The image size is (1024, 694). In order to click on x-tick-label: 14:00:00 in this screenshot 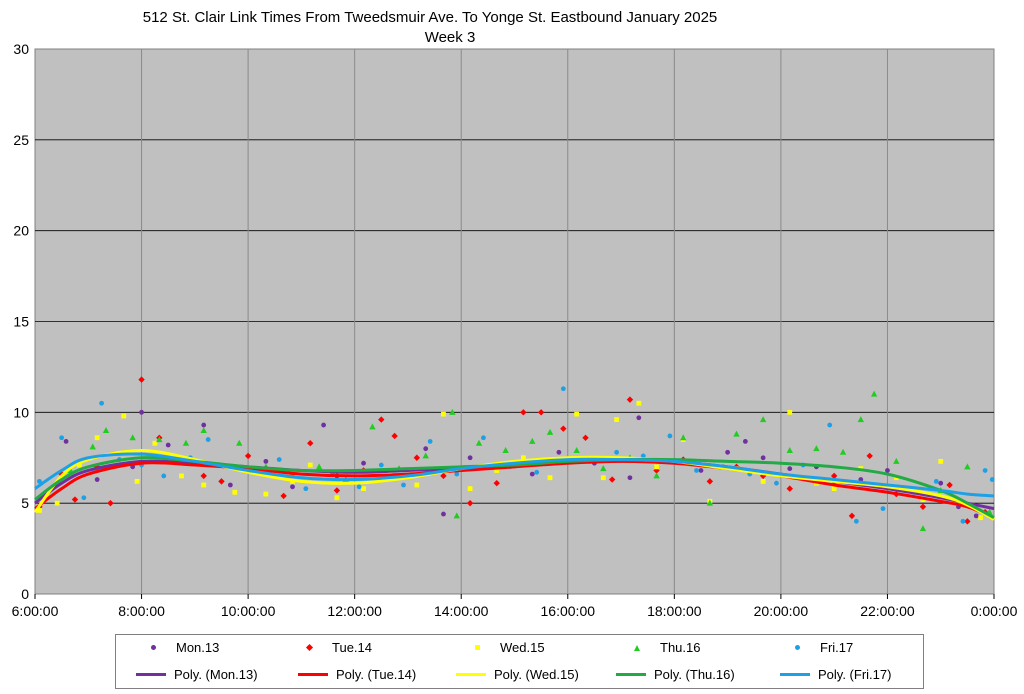, I will do `click(461, 611)`.